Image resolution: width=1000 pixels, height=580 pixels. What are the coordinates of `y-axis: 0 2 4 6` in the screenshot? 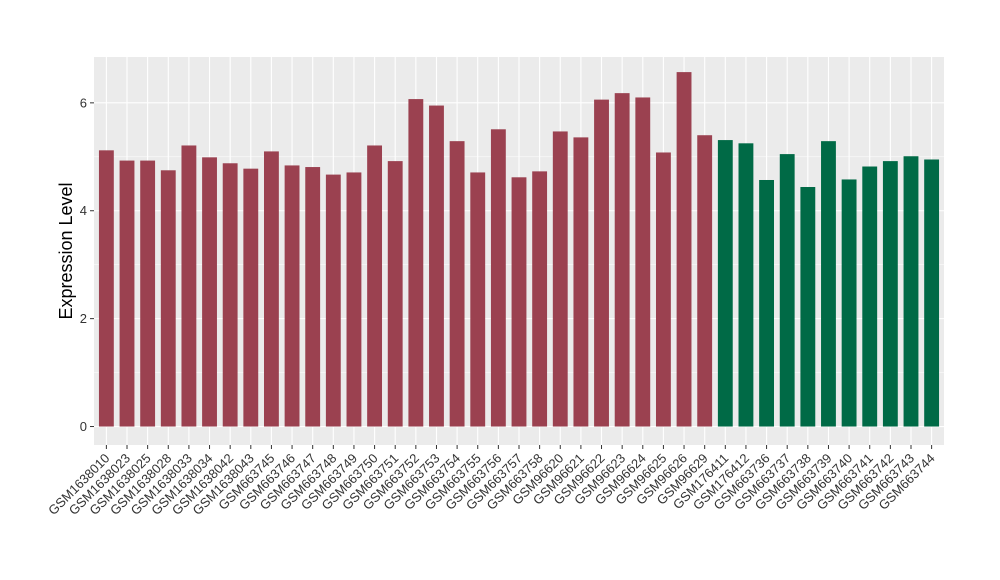 It's located at (87, 264).